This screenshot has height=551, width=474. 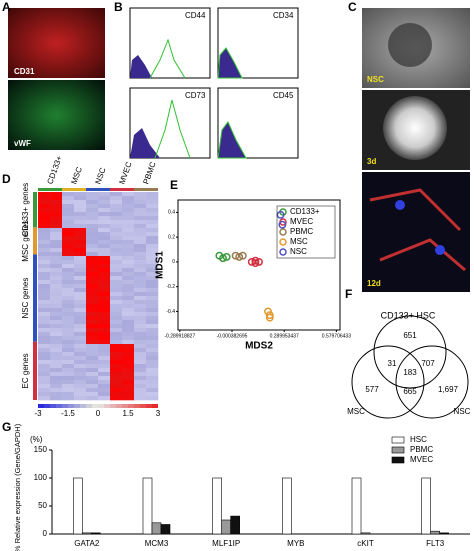 I want to click on x-tick-label: 0.289953437, so click(x=284, y=336).